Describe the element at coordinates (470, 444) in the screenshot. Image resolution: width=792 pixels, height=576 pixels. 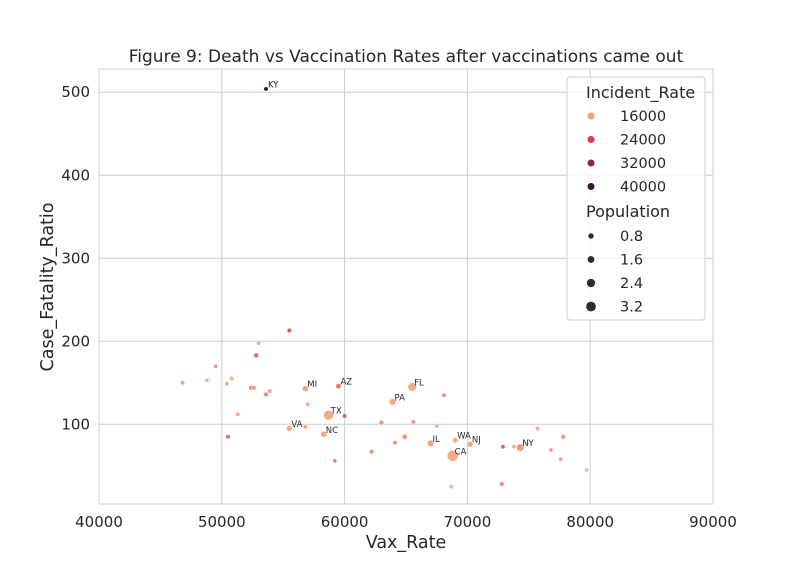
I see `data-point-nj` at that location.